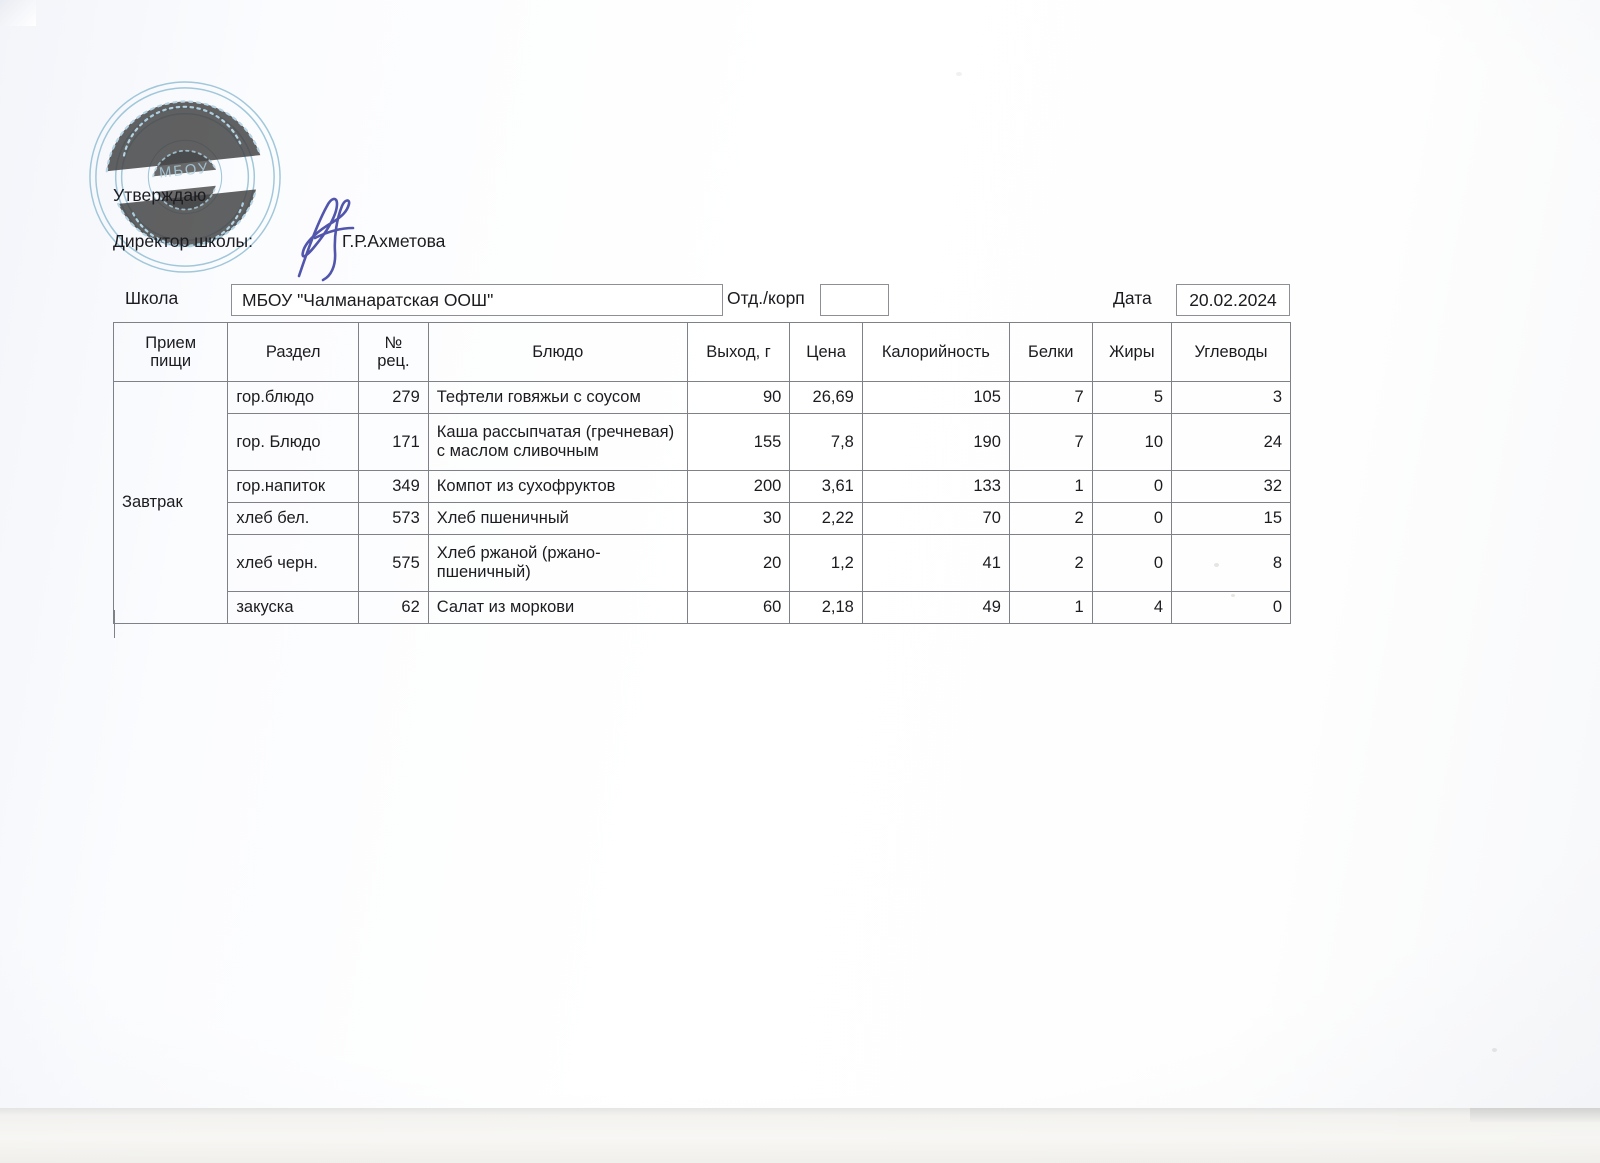 The height and width of the screenshot is (1163, 1600). Describe the element at coordinates (393, 607) in the screenshot. I see `cell-recipe: 62` at that location.